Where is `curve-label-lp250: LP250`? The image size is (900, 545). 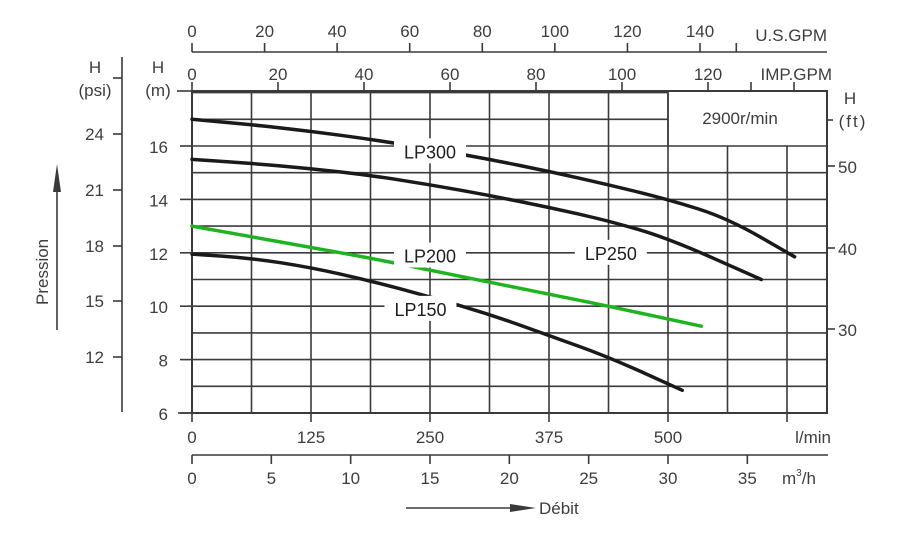 curve-label-lp250: LP250 is located at coordinates (611, 254).